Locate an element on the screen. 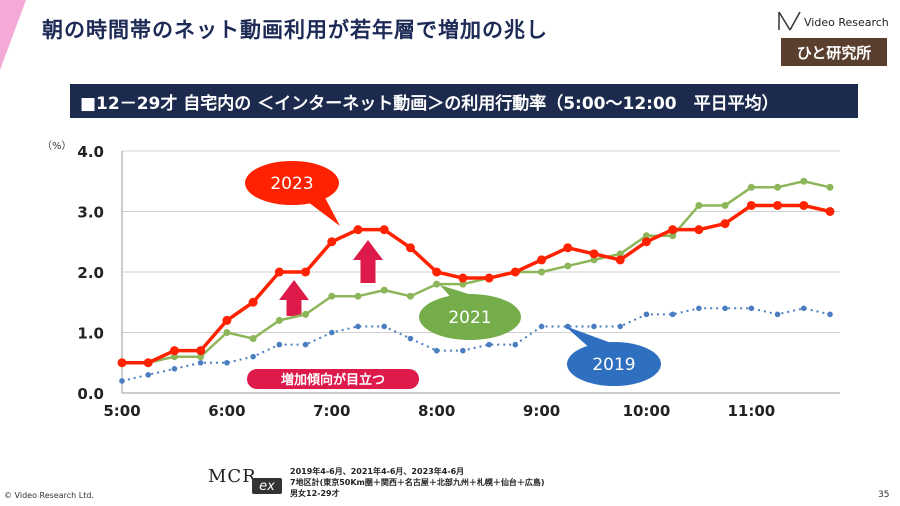  callout-2021 is located at coordinates (470, 317).